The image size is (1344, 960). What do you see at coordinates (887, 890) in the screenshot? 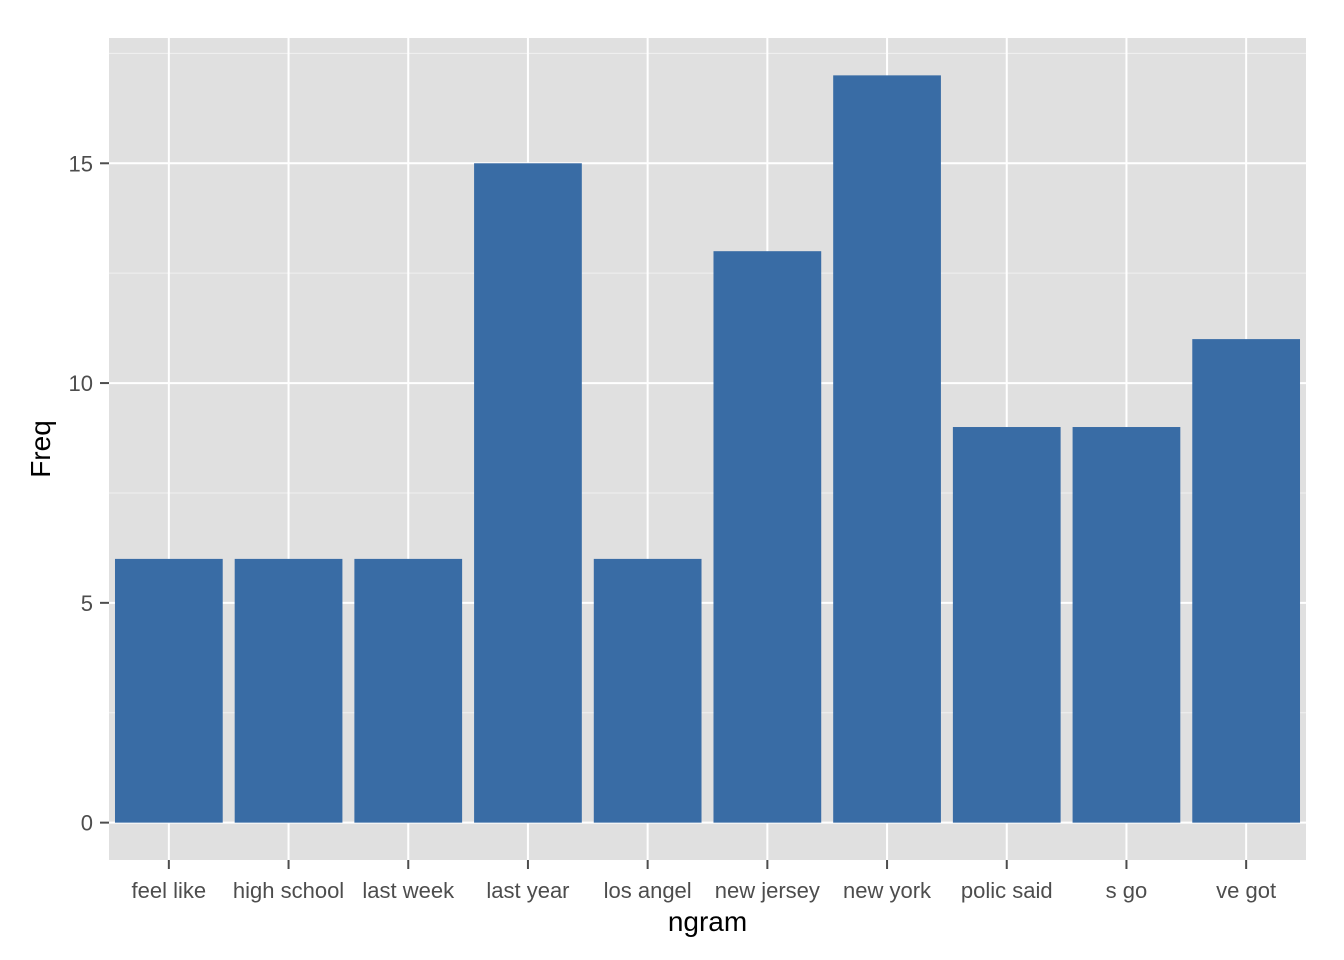
I see `x-tick-label: new york` at bounding box center [887, 890].